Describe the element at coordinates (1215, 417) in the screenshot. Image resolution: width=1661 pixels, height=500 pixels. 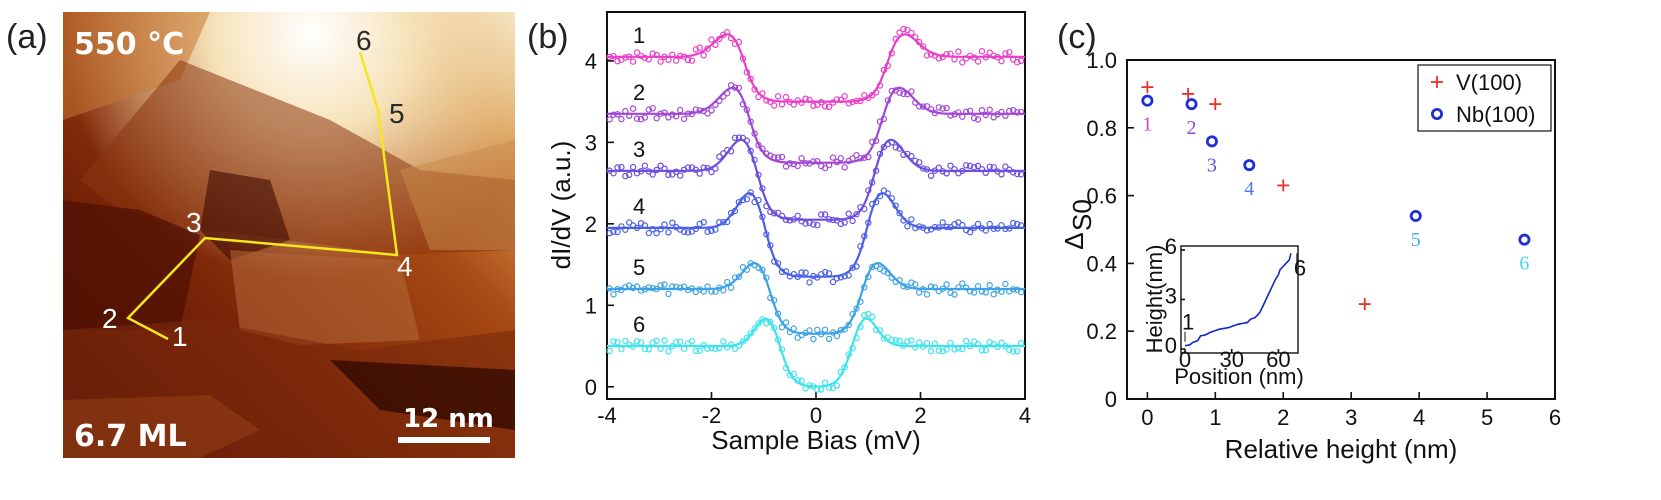
I see `gap-xtick-label: 1` at that location.